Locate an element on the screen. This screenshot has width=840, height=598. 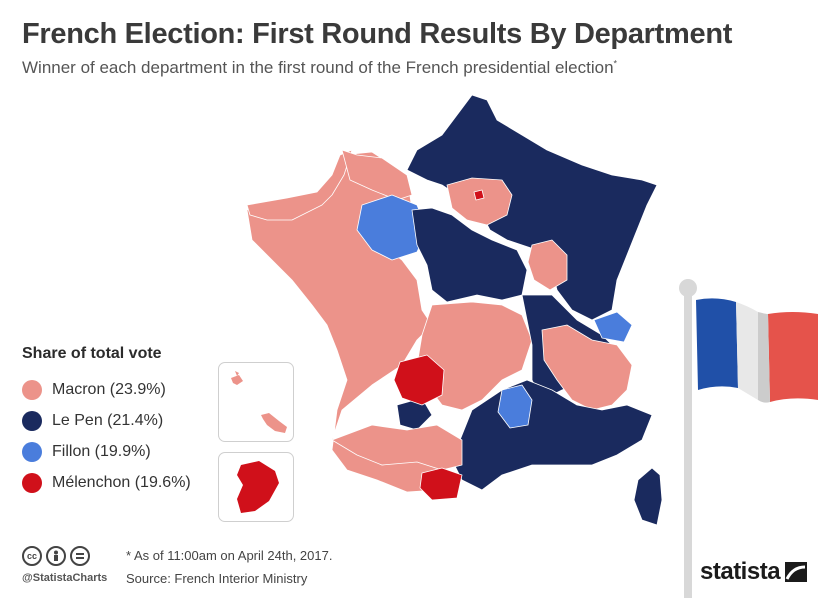
license-icons: cc is located at coordinates (56, 556).